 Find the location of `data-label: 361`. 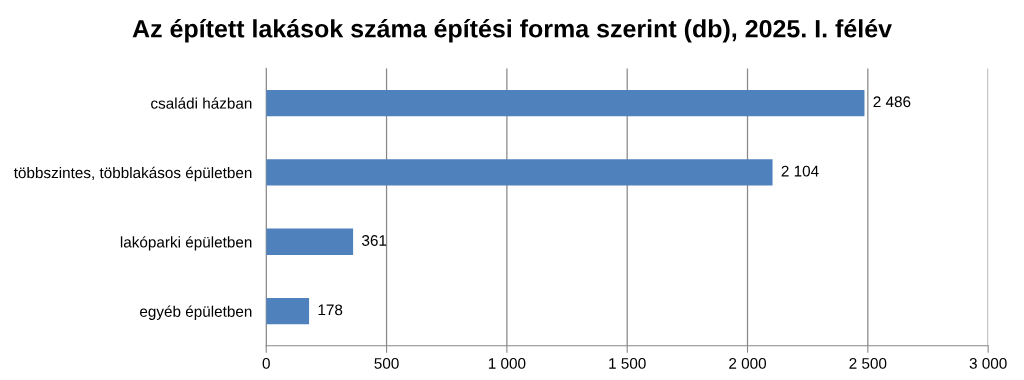

data-label: 361 is located at coordinates (374, 240).